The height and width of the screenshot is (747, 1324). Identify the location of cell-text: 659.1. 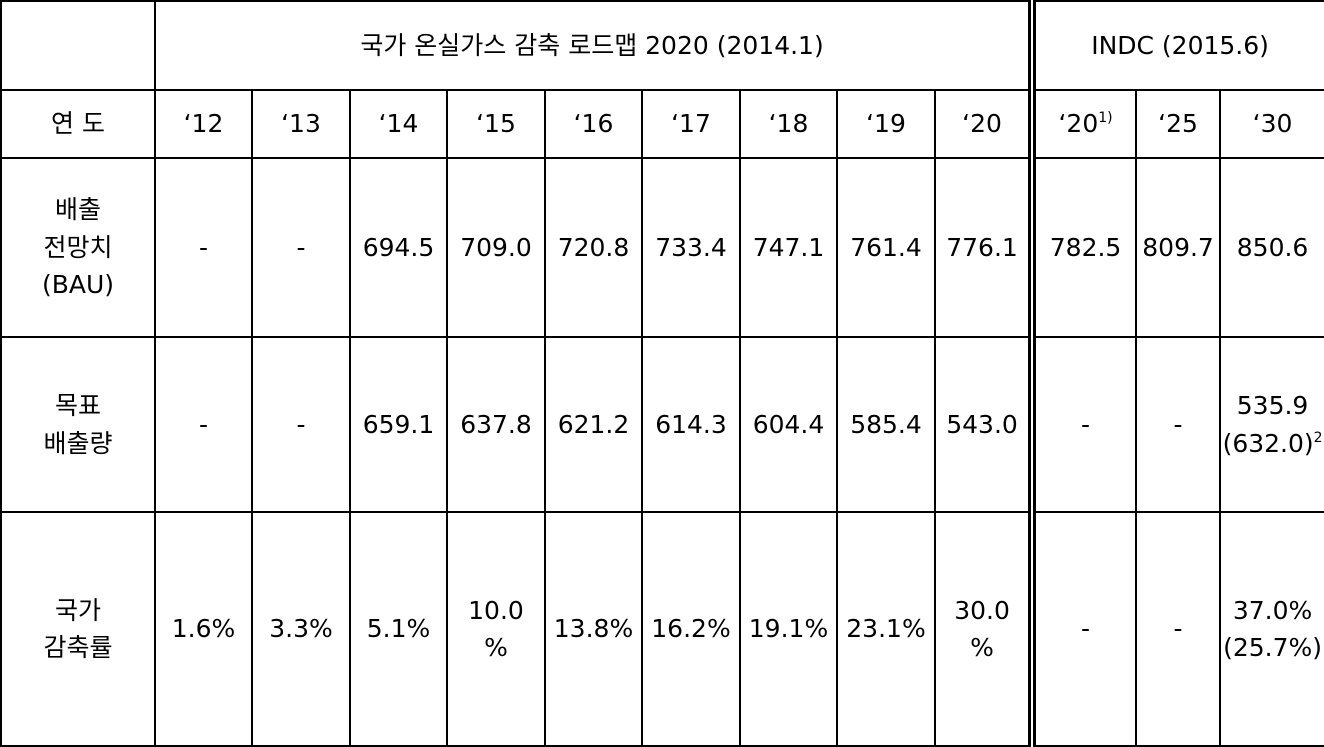
(398, 424).